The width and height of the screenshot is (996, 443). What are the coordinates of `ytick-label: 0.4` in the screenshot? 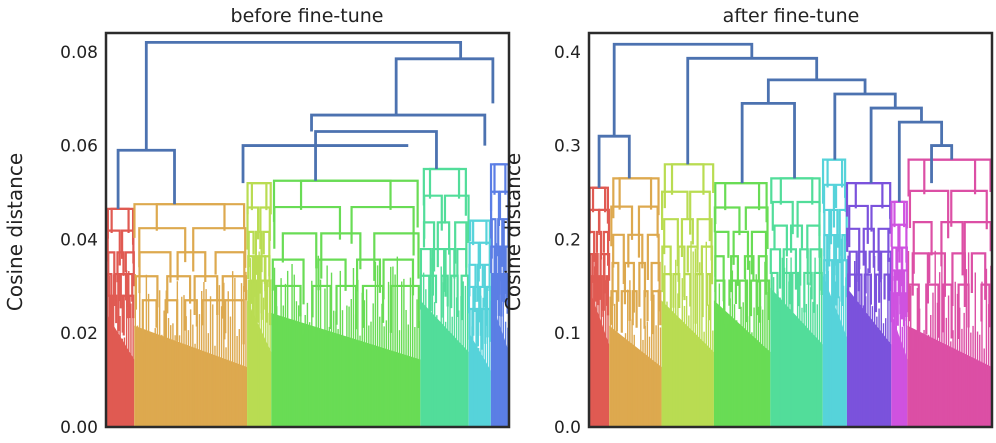 It's located at (567, 53).